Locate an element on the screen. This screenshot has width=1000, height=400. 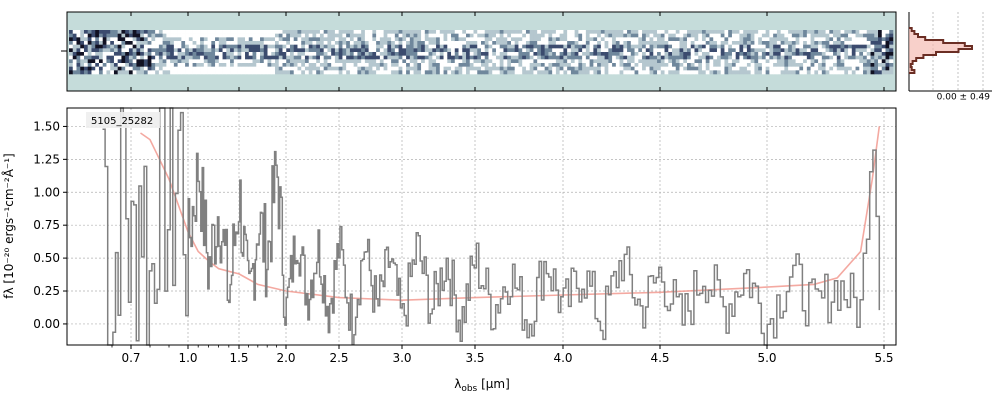
x-tick-label-1: 1.0 is located at coordinates (187, 358).